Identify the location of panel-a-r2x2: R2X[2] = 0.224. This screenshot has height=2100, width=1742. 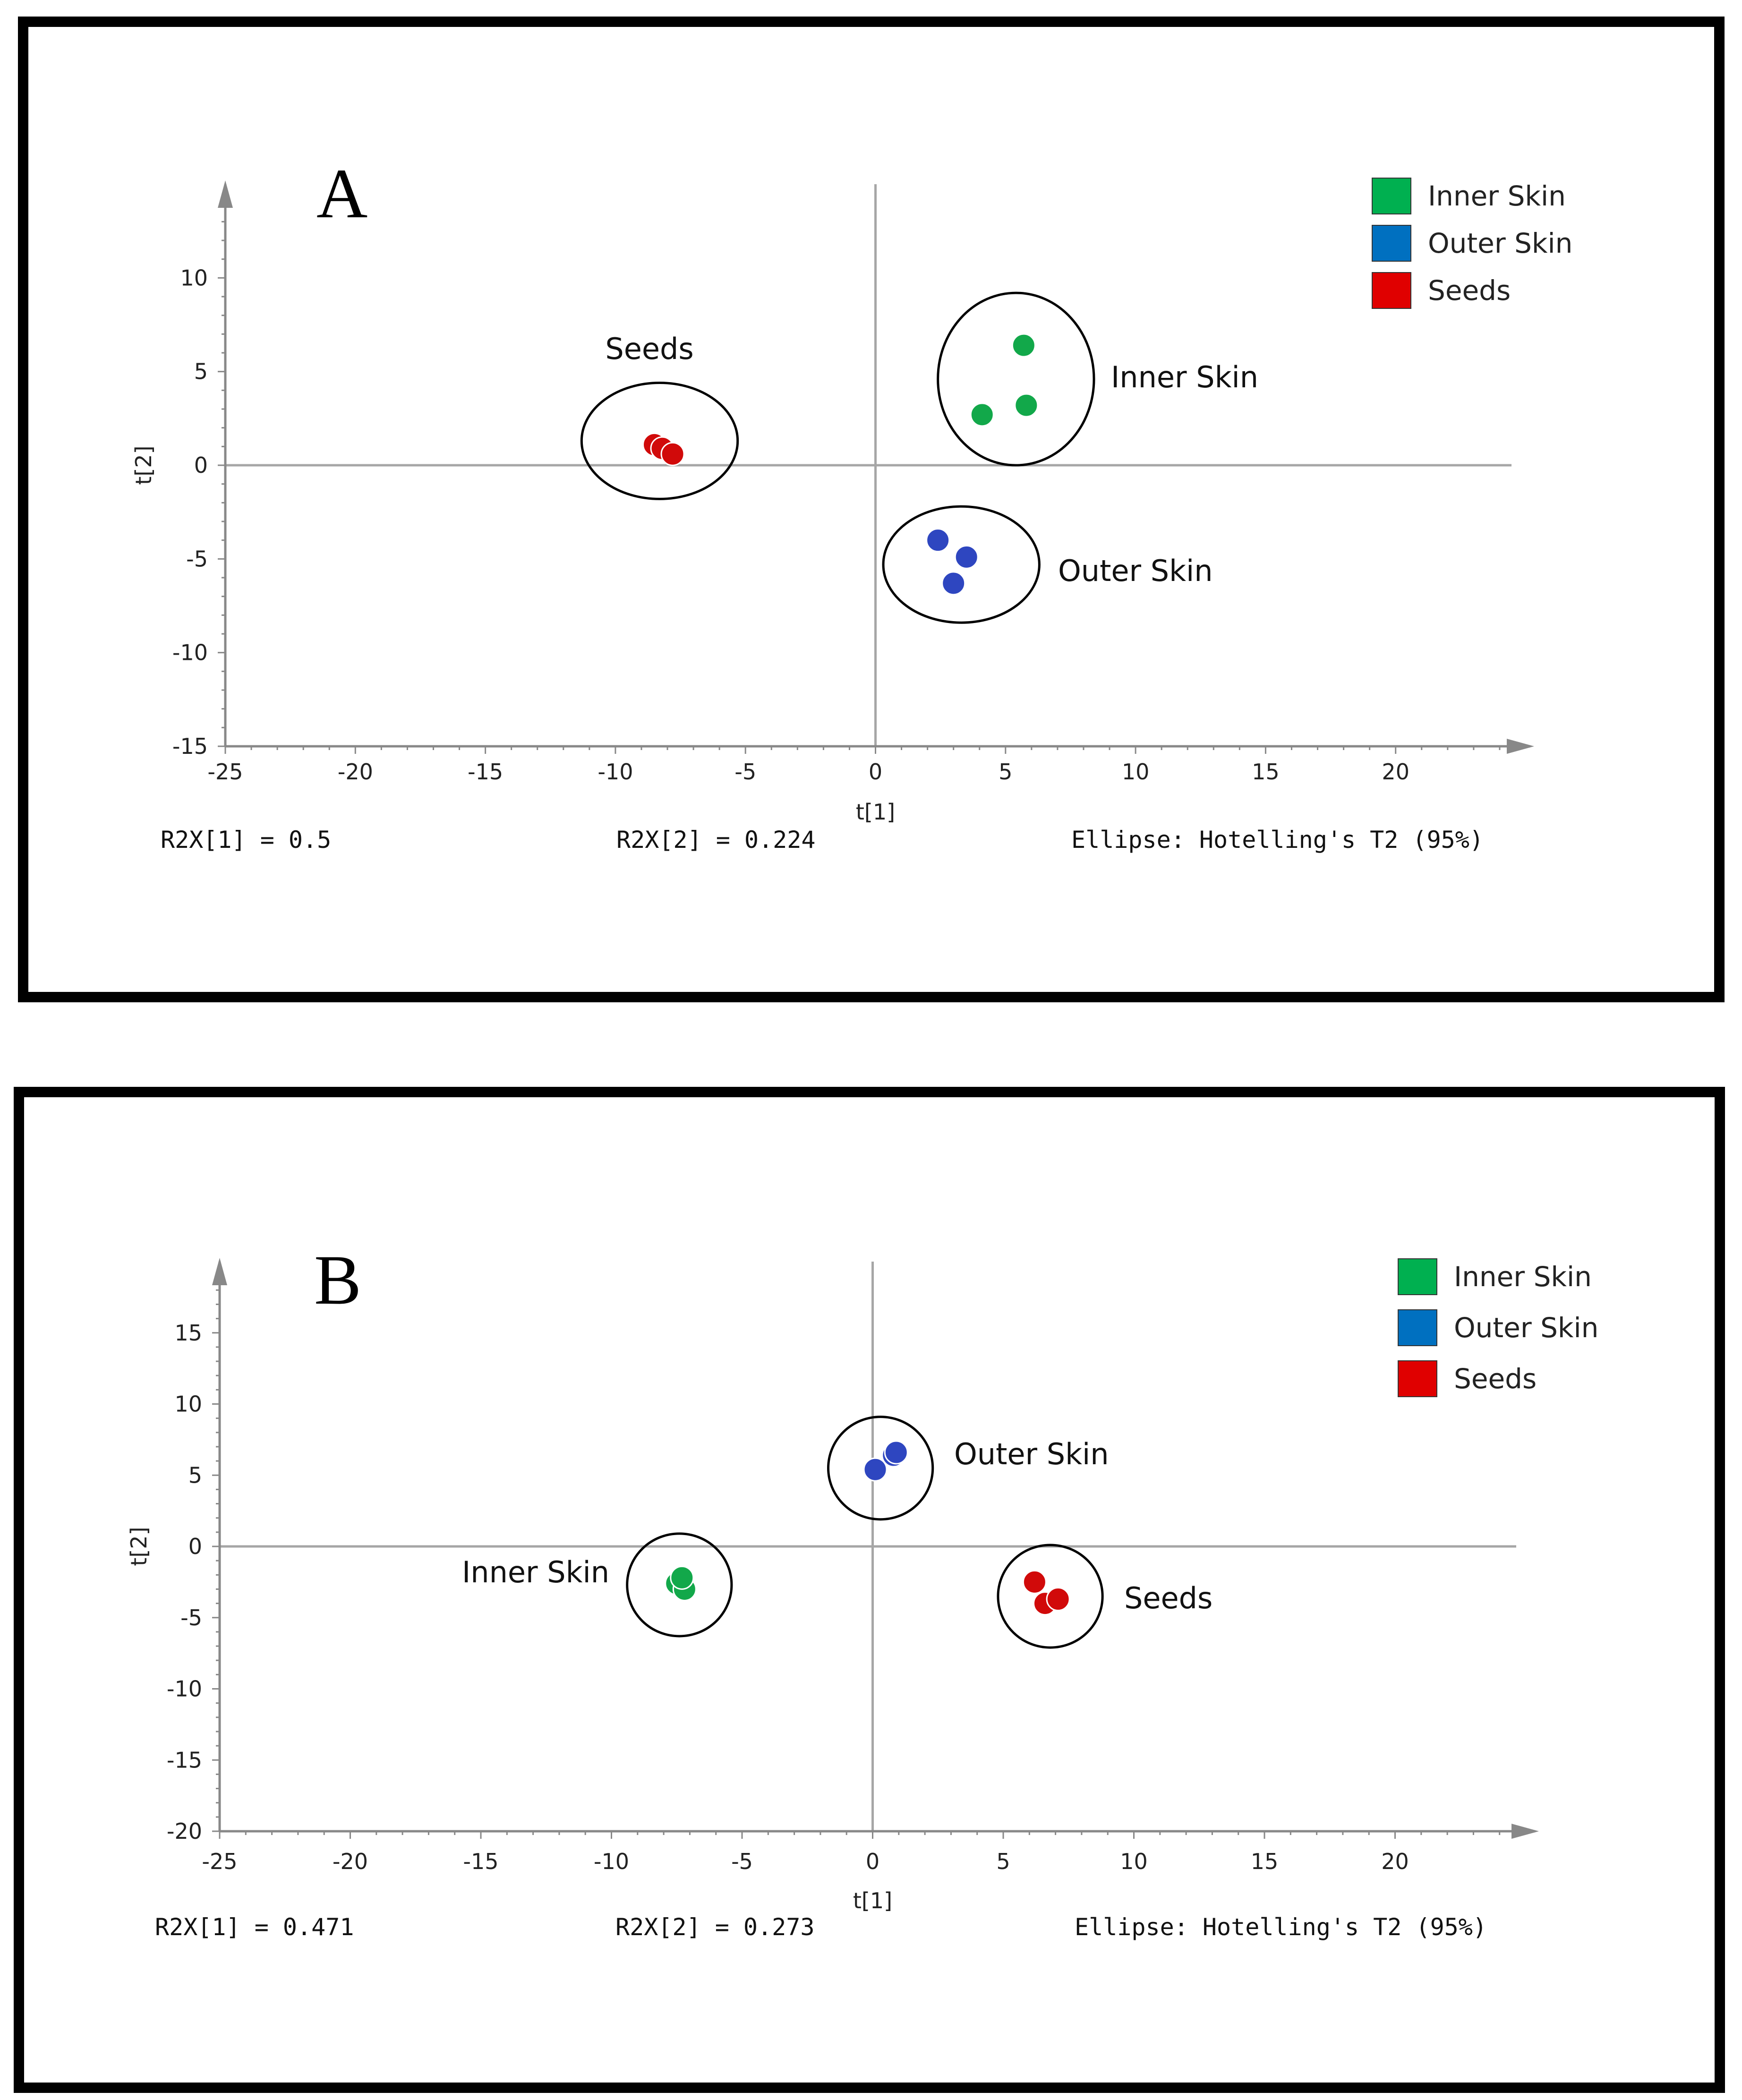
(715, 840).